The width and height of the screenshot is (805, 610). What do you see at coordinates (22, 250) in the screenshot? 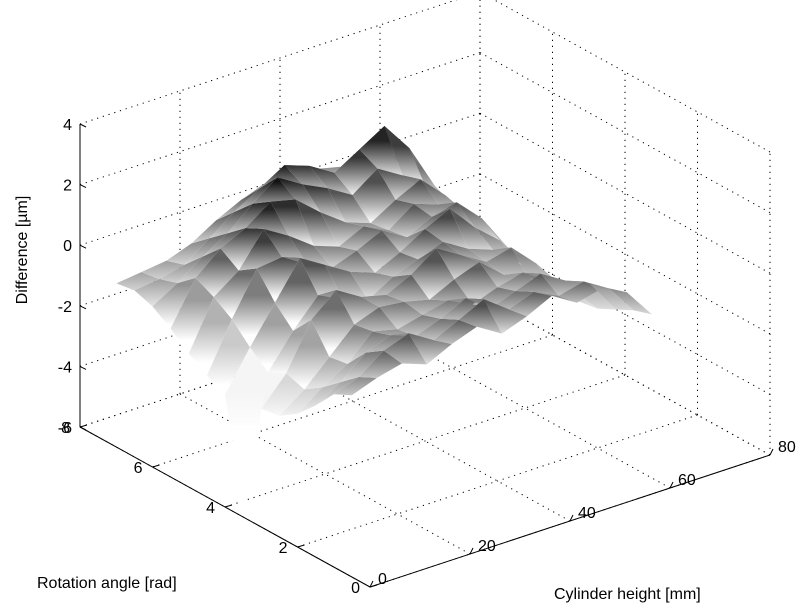
I see `z-axis-label: Difference [µm]` at bounding box center [22, 250].